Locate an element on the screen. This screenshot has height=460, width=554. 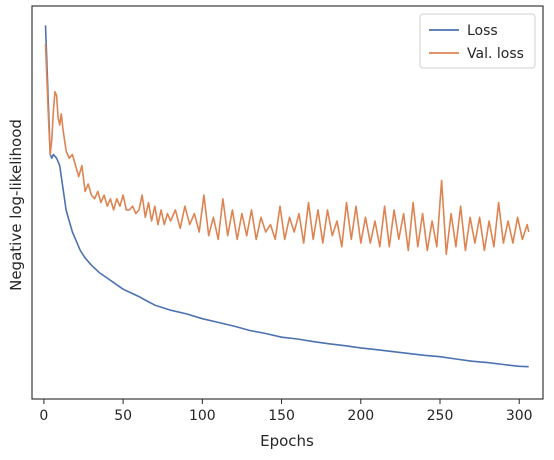
legend-box is located at coordinates (477, 41).